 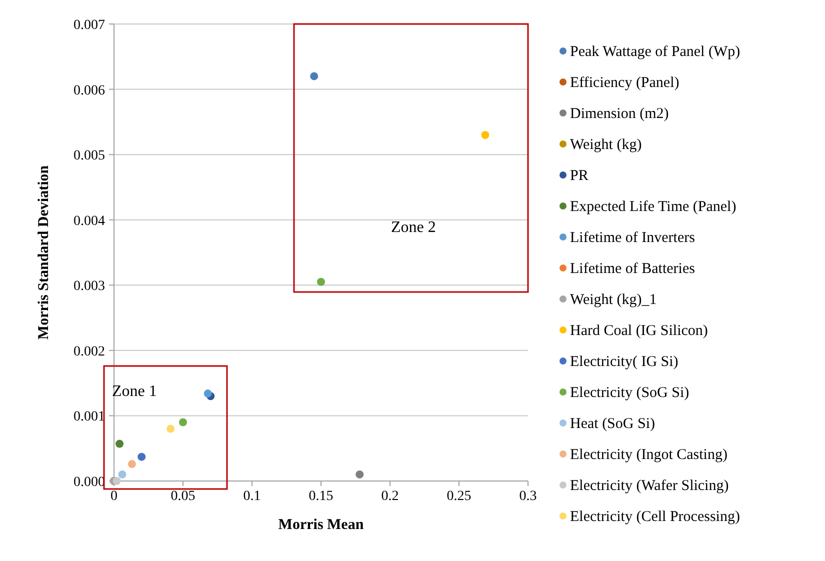 What do you see at coordinates (459, 496) in the screenshot?
I see `x-tick-label: 0.25` at bounding box center [459, 496].